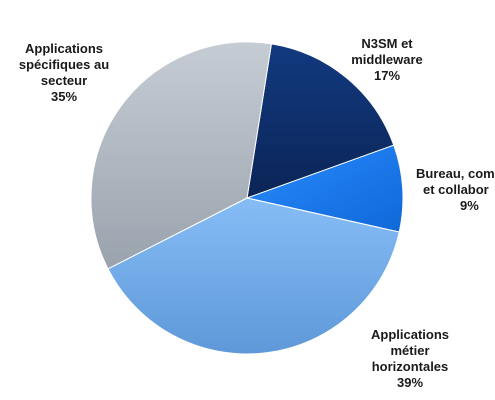 The image size is (495, 400). I want to click on slice-name-line: spécifiques au, so click(64, 64).